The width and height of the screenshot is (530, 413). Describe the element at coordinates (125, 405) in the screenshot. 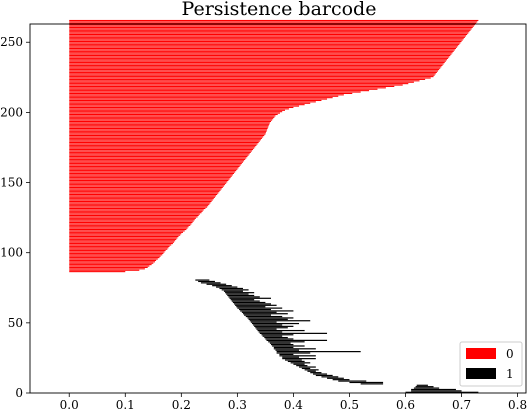

I see `x-tick-label: 0.1` at that location.